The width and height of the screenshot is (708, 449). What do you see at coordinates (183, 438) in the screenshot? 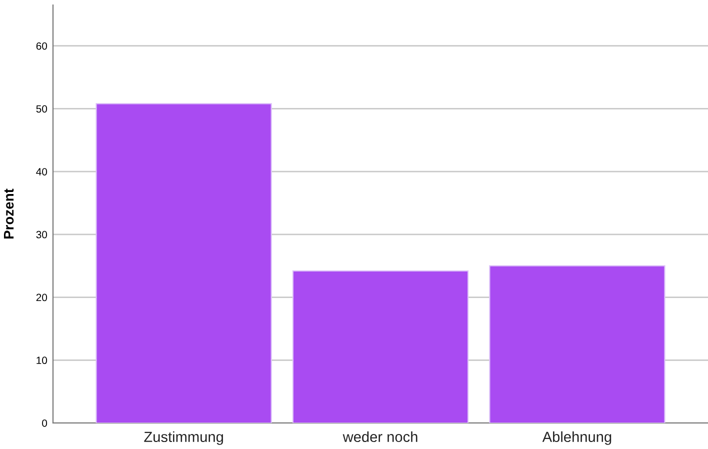
I see `x-tick-label: Zustimmung` at bounding box center [183, 438].